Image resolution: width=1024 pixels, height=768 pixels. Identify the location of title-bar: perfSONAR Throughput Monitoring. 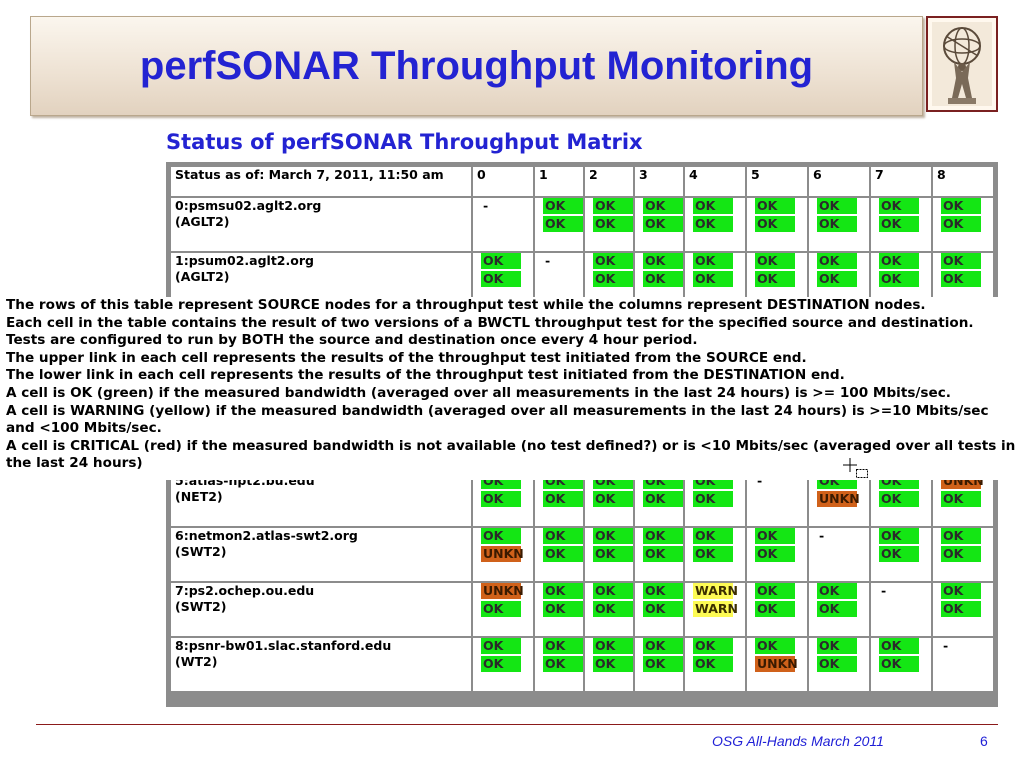
(476, 66).